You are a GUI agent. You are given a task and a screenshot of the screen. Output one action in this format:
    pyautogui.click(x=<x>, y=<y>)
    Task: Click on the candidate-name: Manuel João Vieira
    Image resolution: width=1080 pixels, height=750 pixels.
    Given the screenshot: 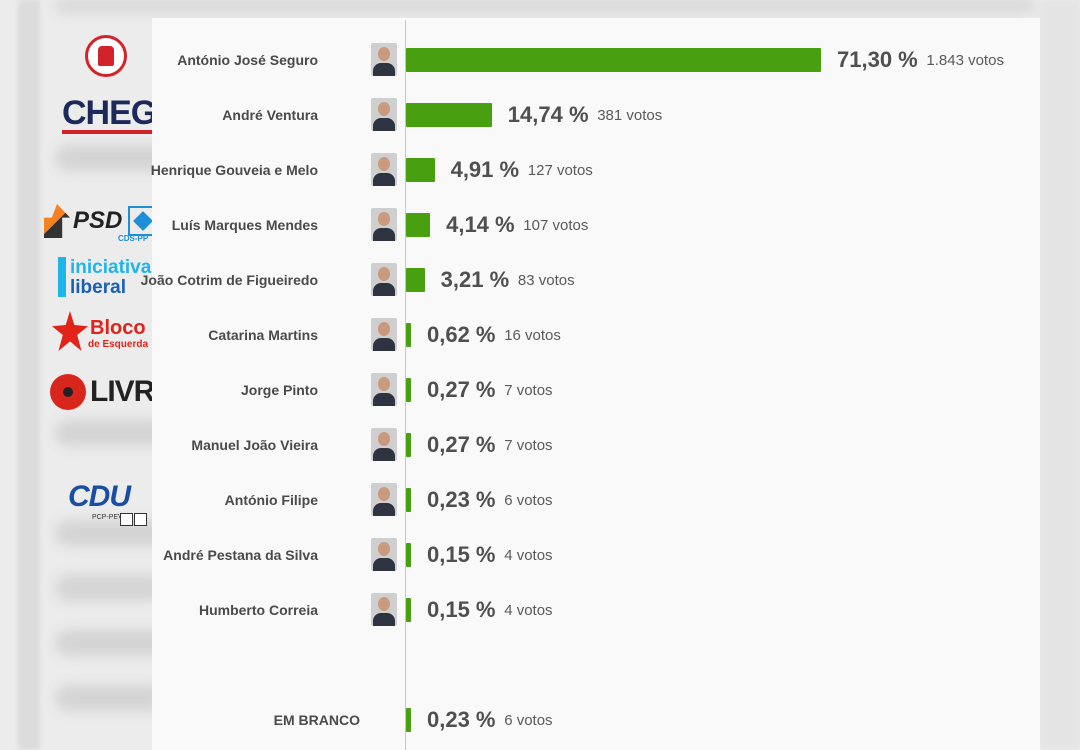 What is the action you would take?
    pyautogui.click(x=254, y=445)
    